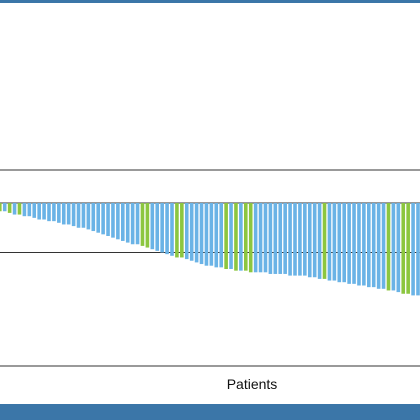 The height and width of the screenshot is (420, 420). Describe the element at coordinates (252, 384) in the screenshot. I see `x-axis-label: Patients` at that location.